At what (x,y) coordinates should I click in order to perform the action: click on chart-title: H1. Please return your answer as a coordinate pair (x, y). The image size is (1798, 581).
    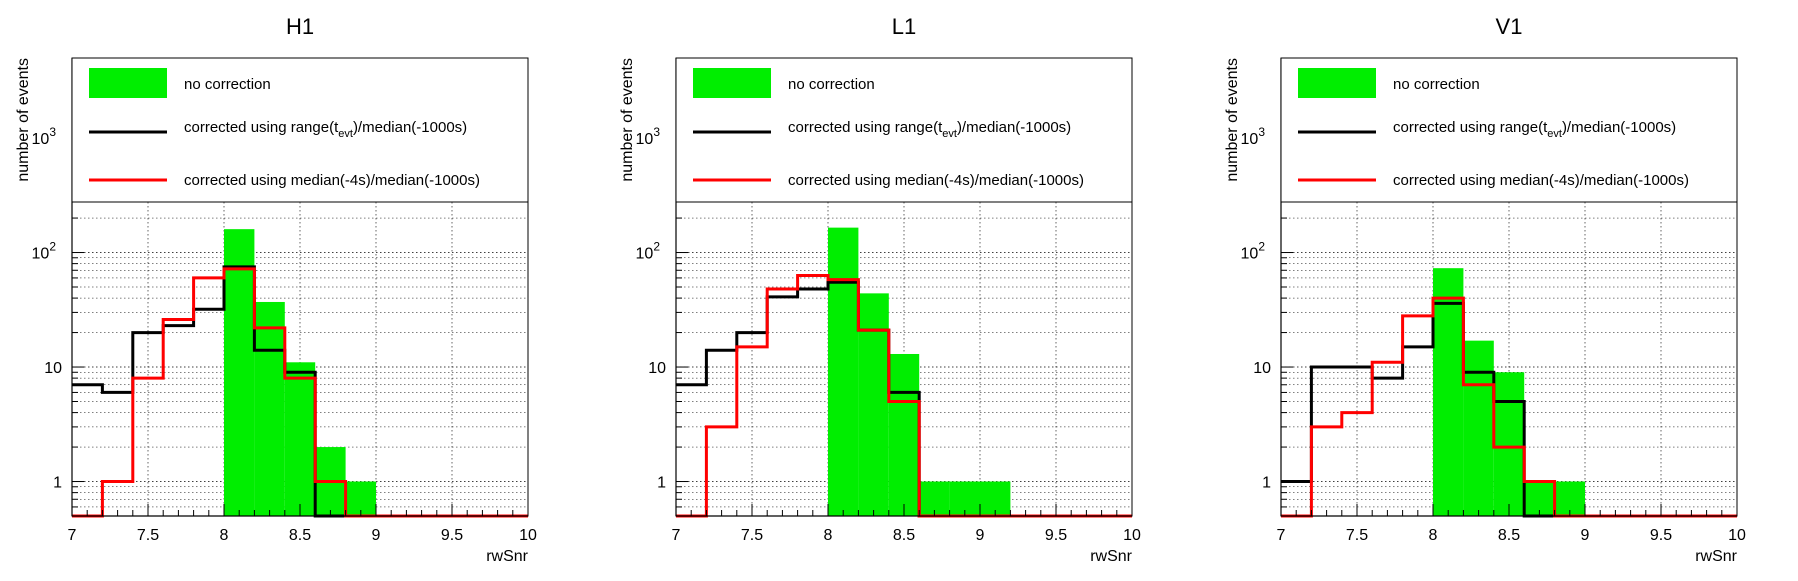
    Looking at the image, I should click on (300, 26).